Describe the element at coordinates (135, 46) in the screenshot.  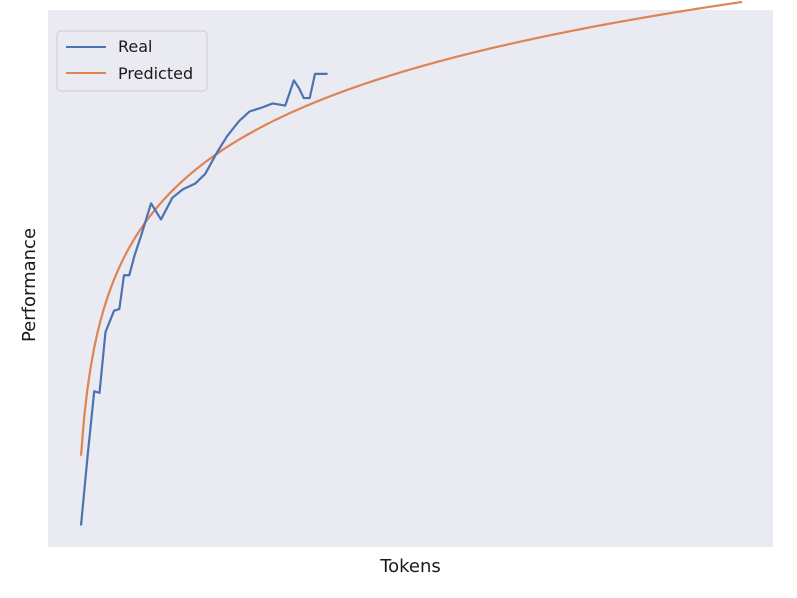
I see `legend-label-real: Real` at that location.